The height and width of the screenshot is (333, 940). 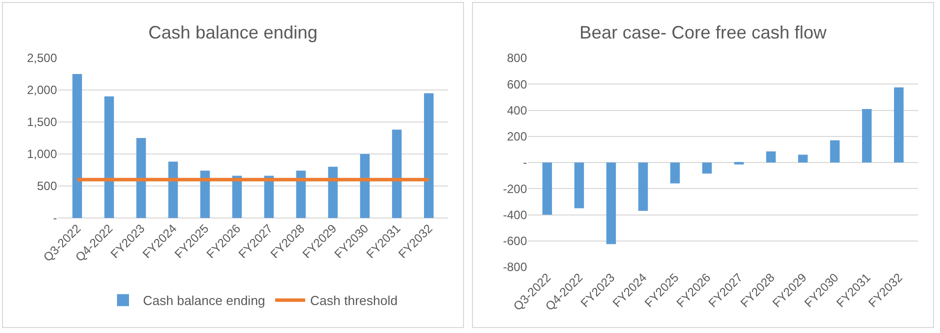 I want to click on y-tick-label: 400, so click(x=517, y=110).